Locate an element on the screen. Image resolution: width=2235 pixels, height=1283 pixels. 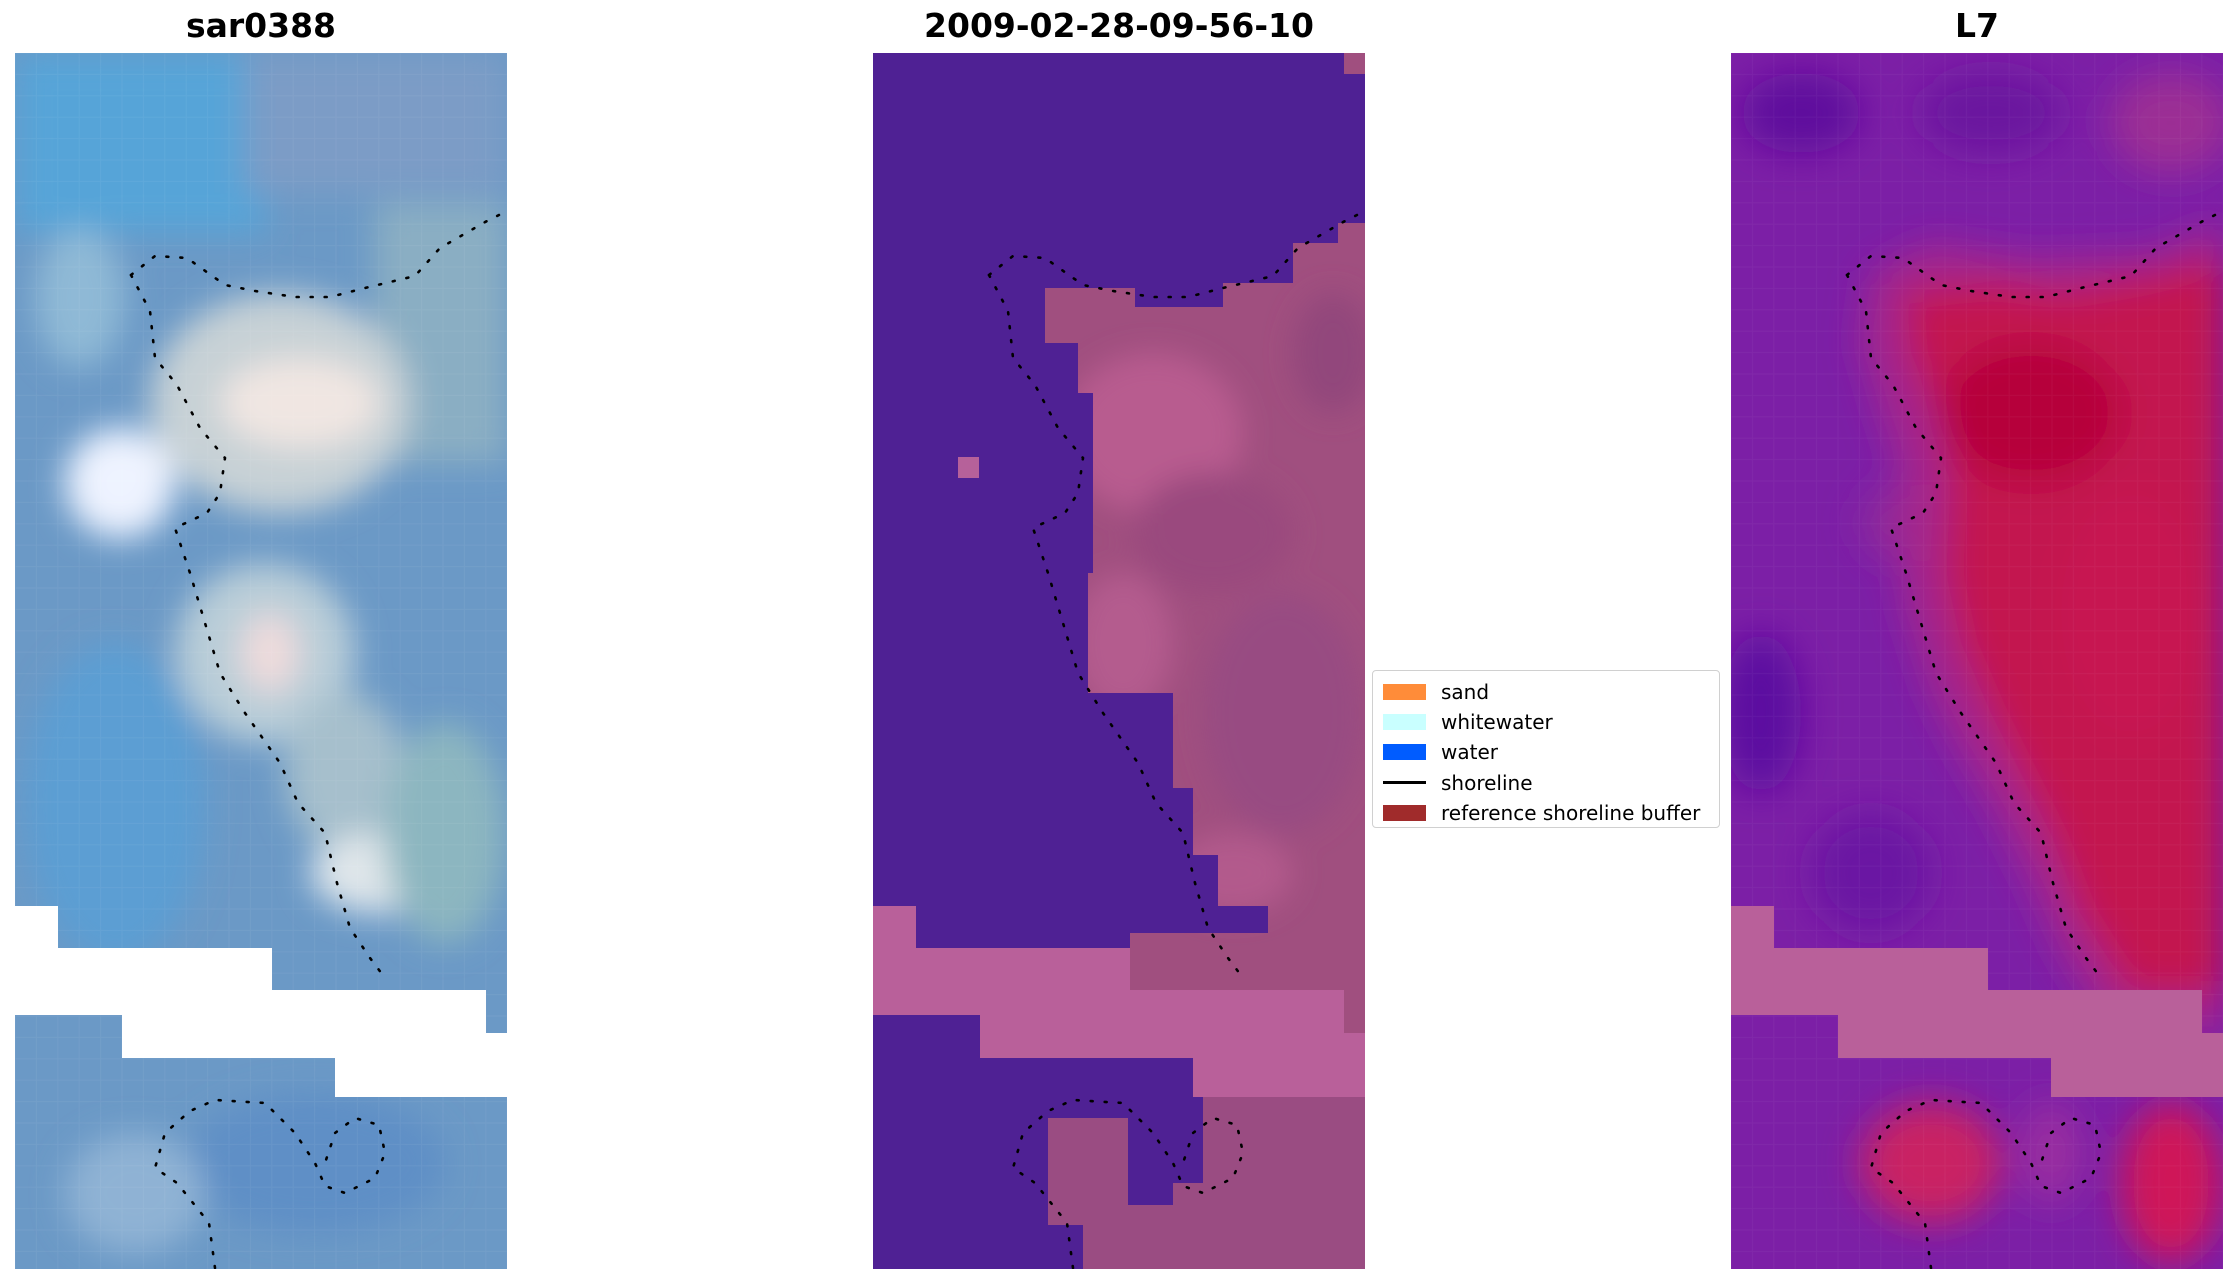
legend-swatch-whitewater is located at coordinates (1404, 722).